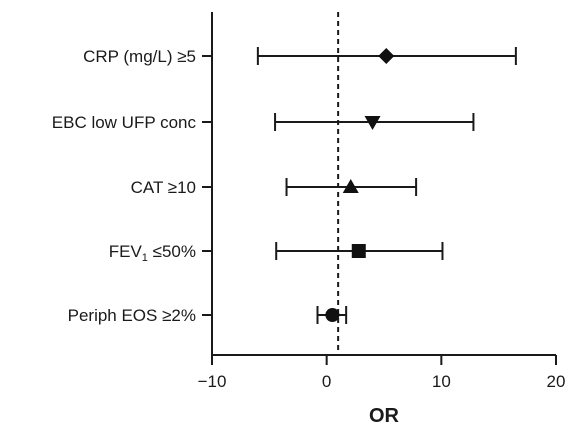  What do you see at coordinates (274, 187) in the screenshot?
I see `forest-row: CAT ≥10` at bounding box center [274, 187].